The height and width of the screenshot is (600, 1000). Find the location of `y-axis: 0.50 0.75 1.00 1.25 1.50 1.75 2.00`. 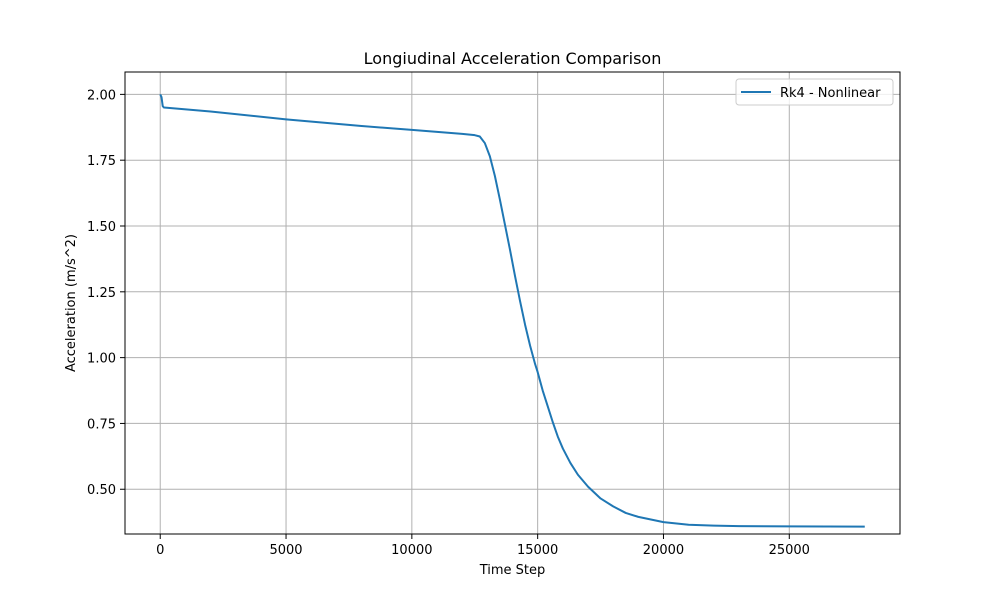

y-axis: 0.50 0.75 1.00 1.25 1.50 1.75 2.00 is located at coordinates (106, 293).